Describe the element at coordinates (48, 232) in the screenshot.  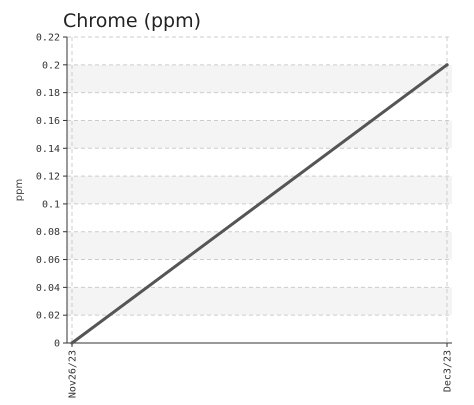
I see `y-tick-label: 0.08` at that location.